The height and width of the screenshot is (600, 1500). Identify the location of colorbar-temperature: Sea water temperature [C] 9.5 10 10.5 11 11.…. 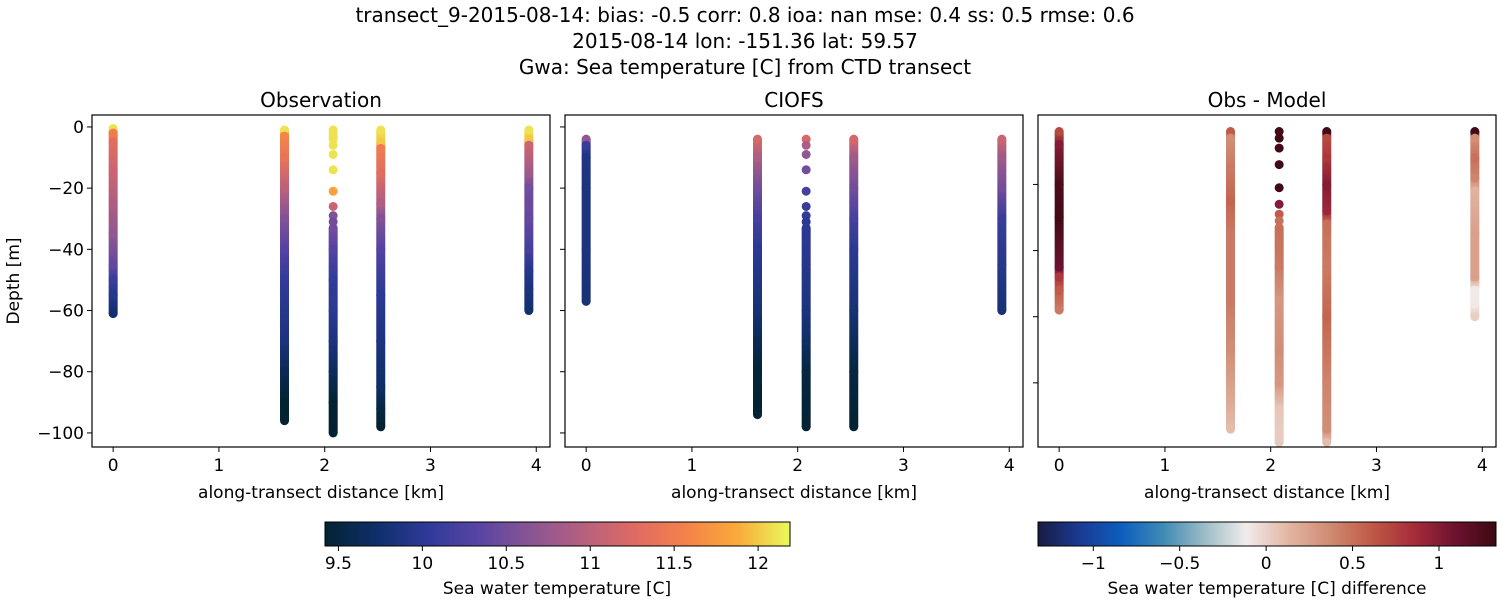
(557, 560).